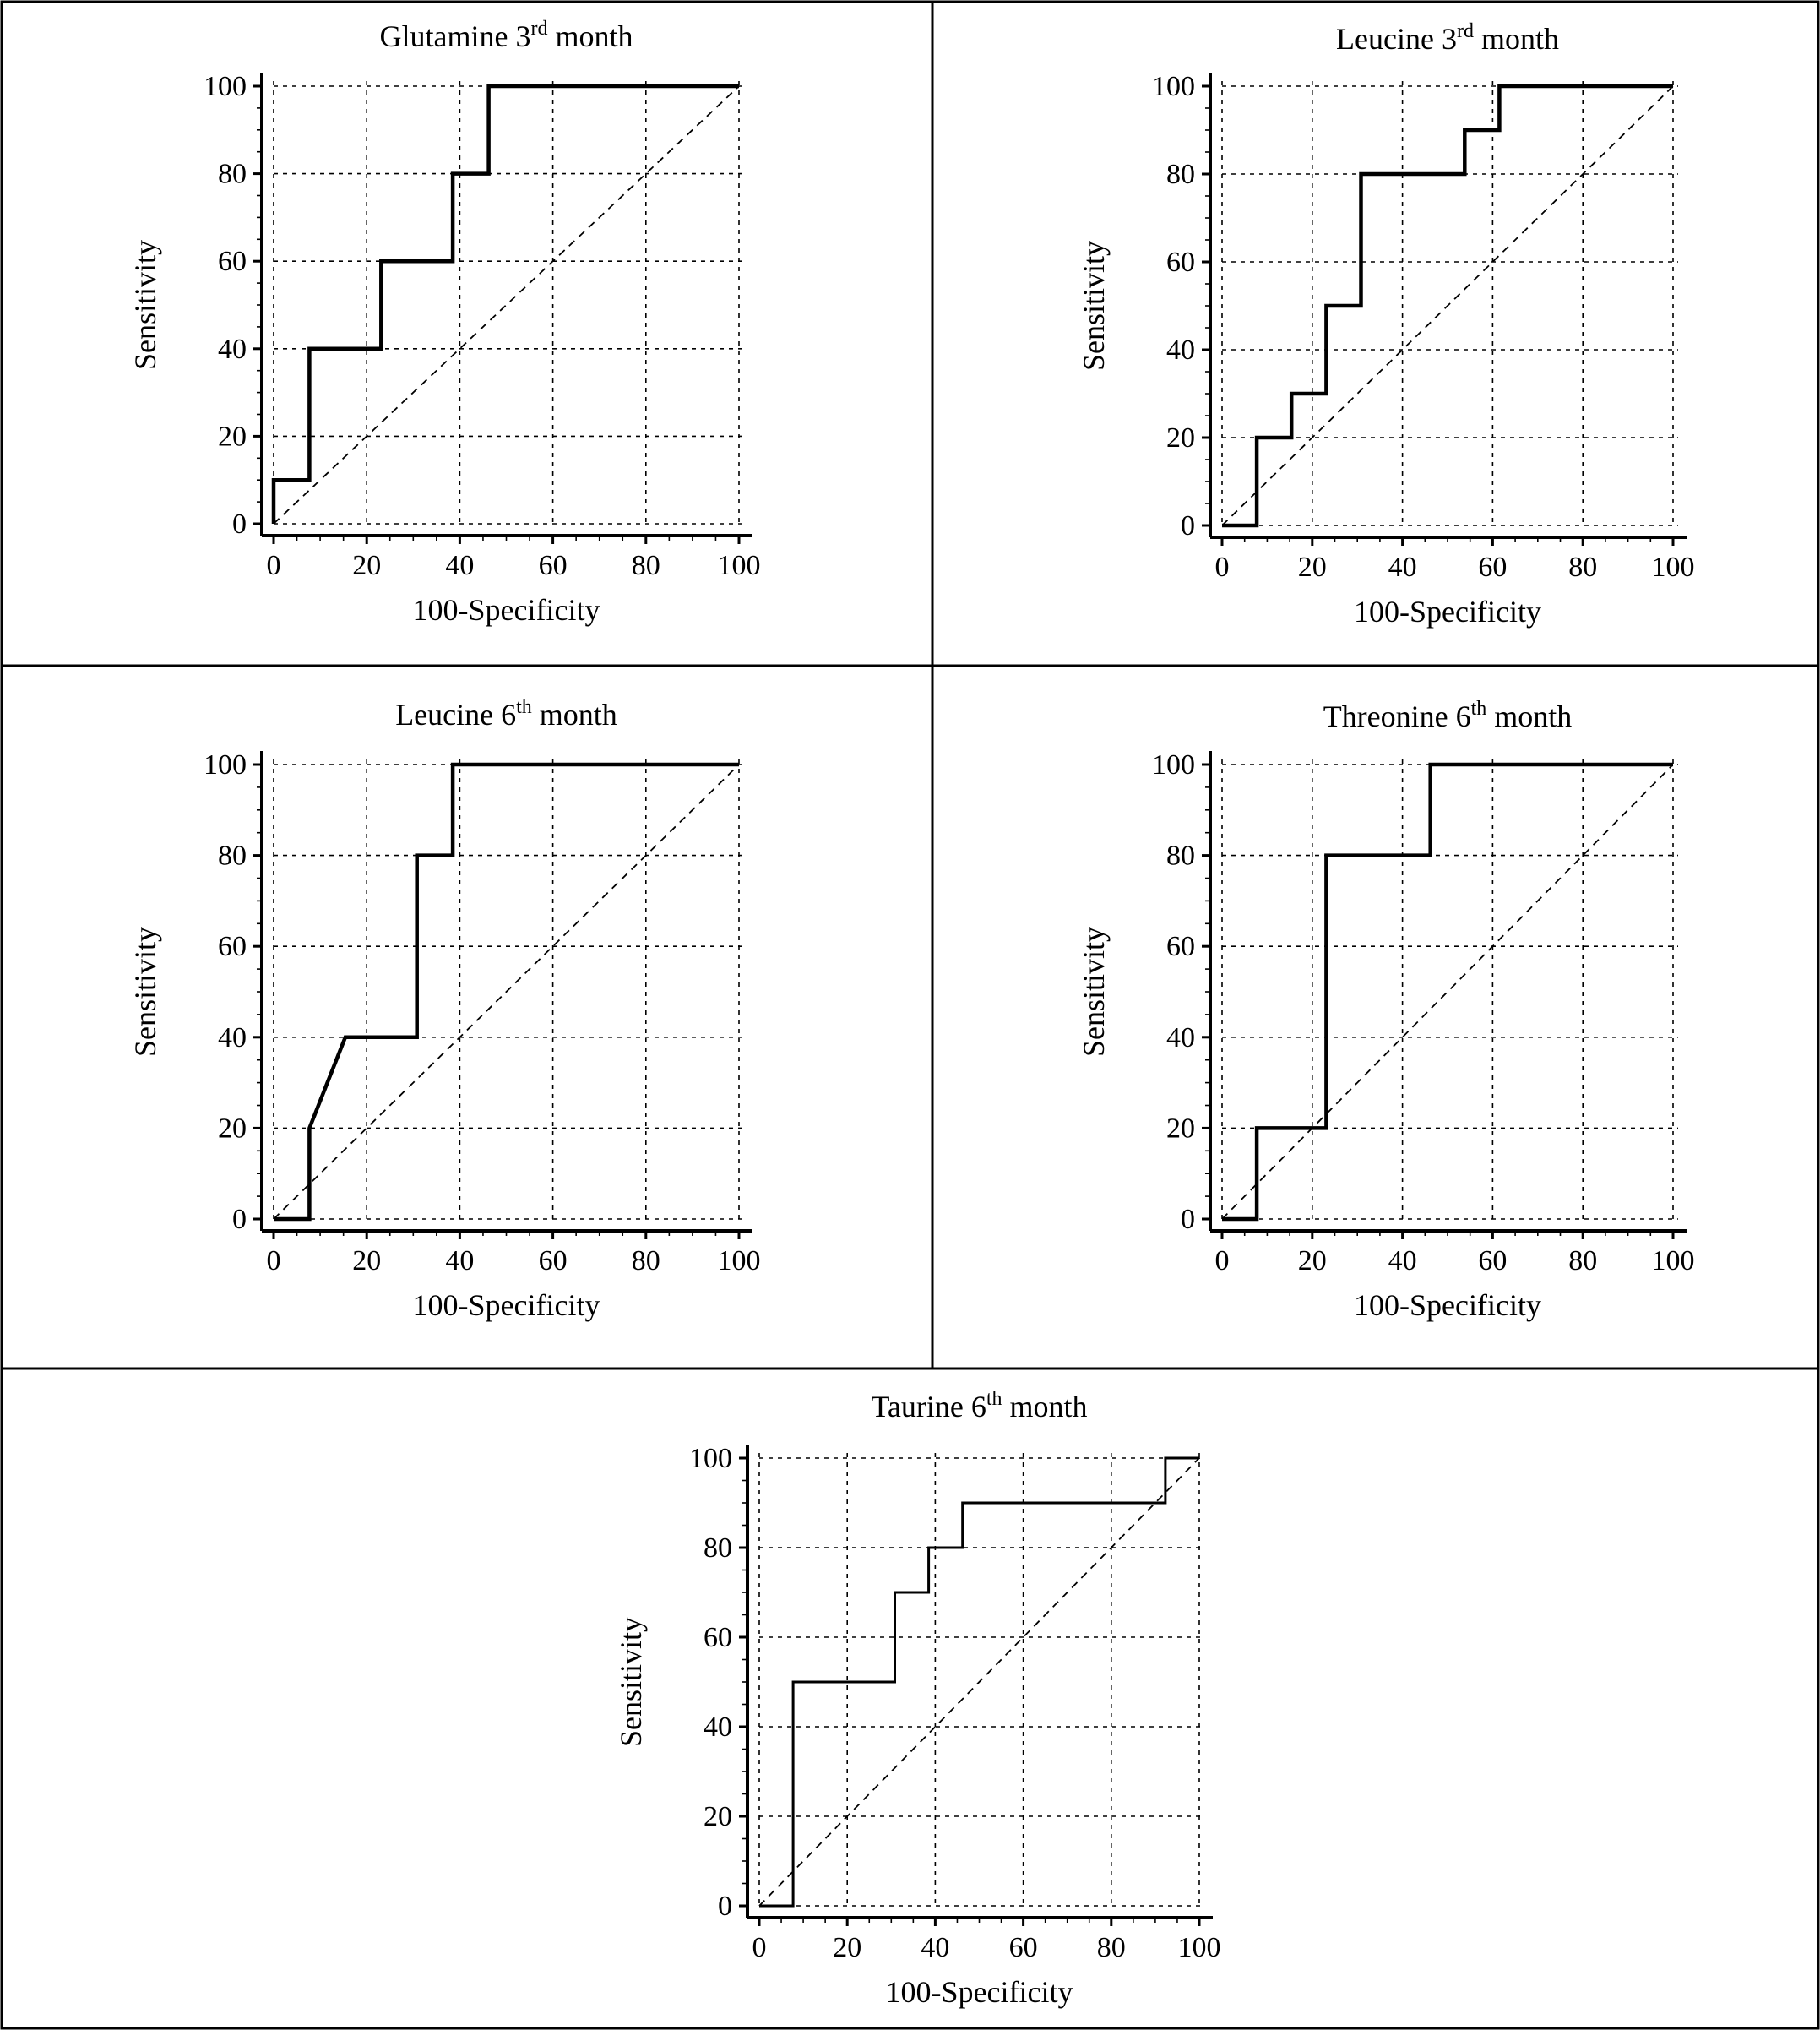 The image size is (1820, 2030). I want to click on chart-title: Glutamine 3rd month, so click(506, 35).